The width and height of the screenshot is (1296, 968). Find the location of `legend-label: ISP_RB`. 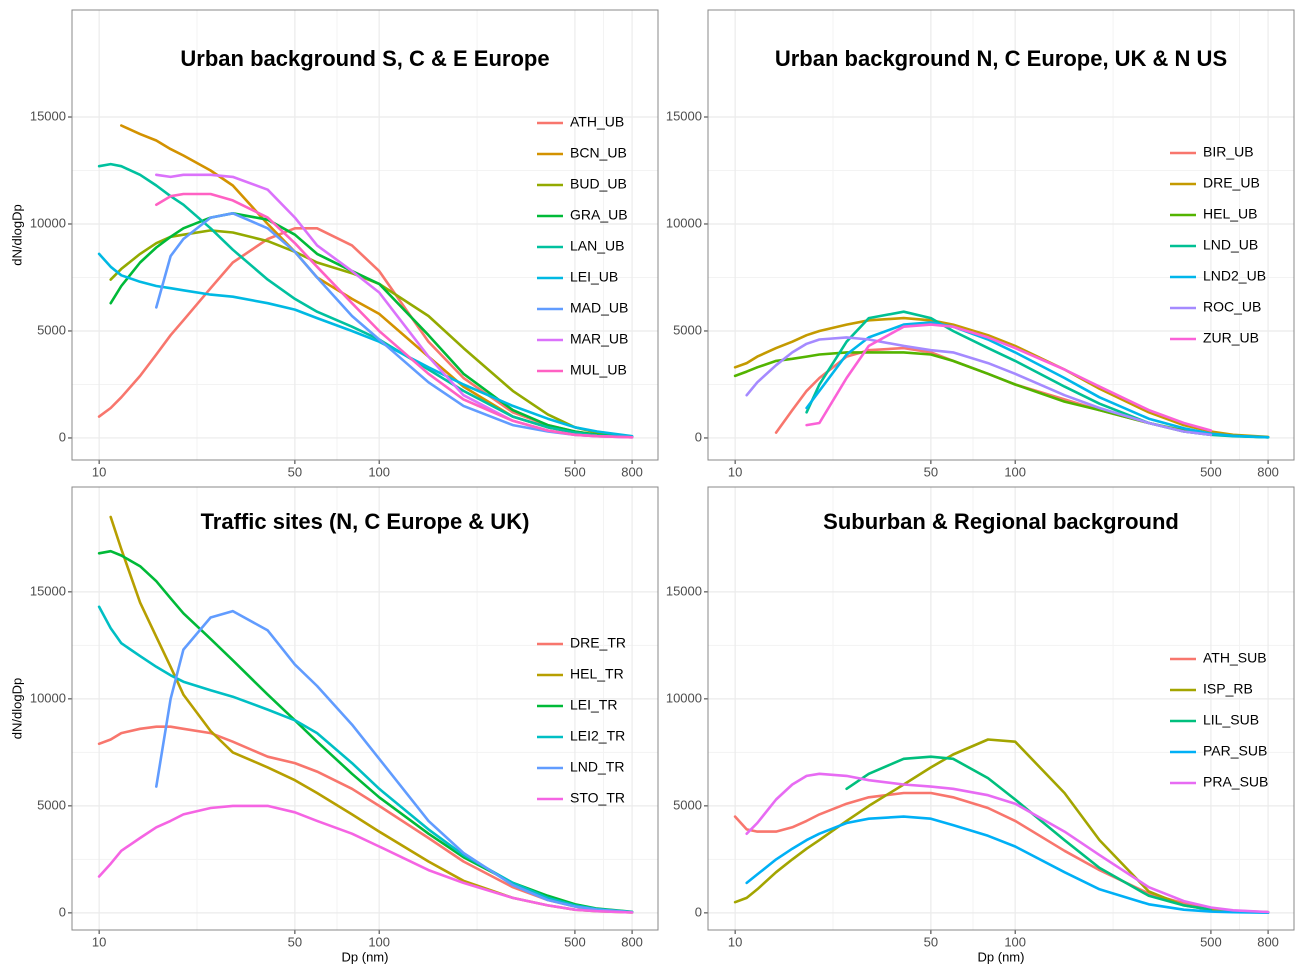

legend-label: ISP_RB is located at coordinates (1228, 689).